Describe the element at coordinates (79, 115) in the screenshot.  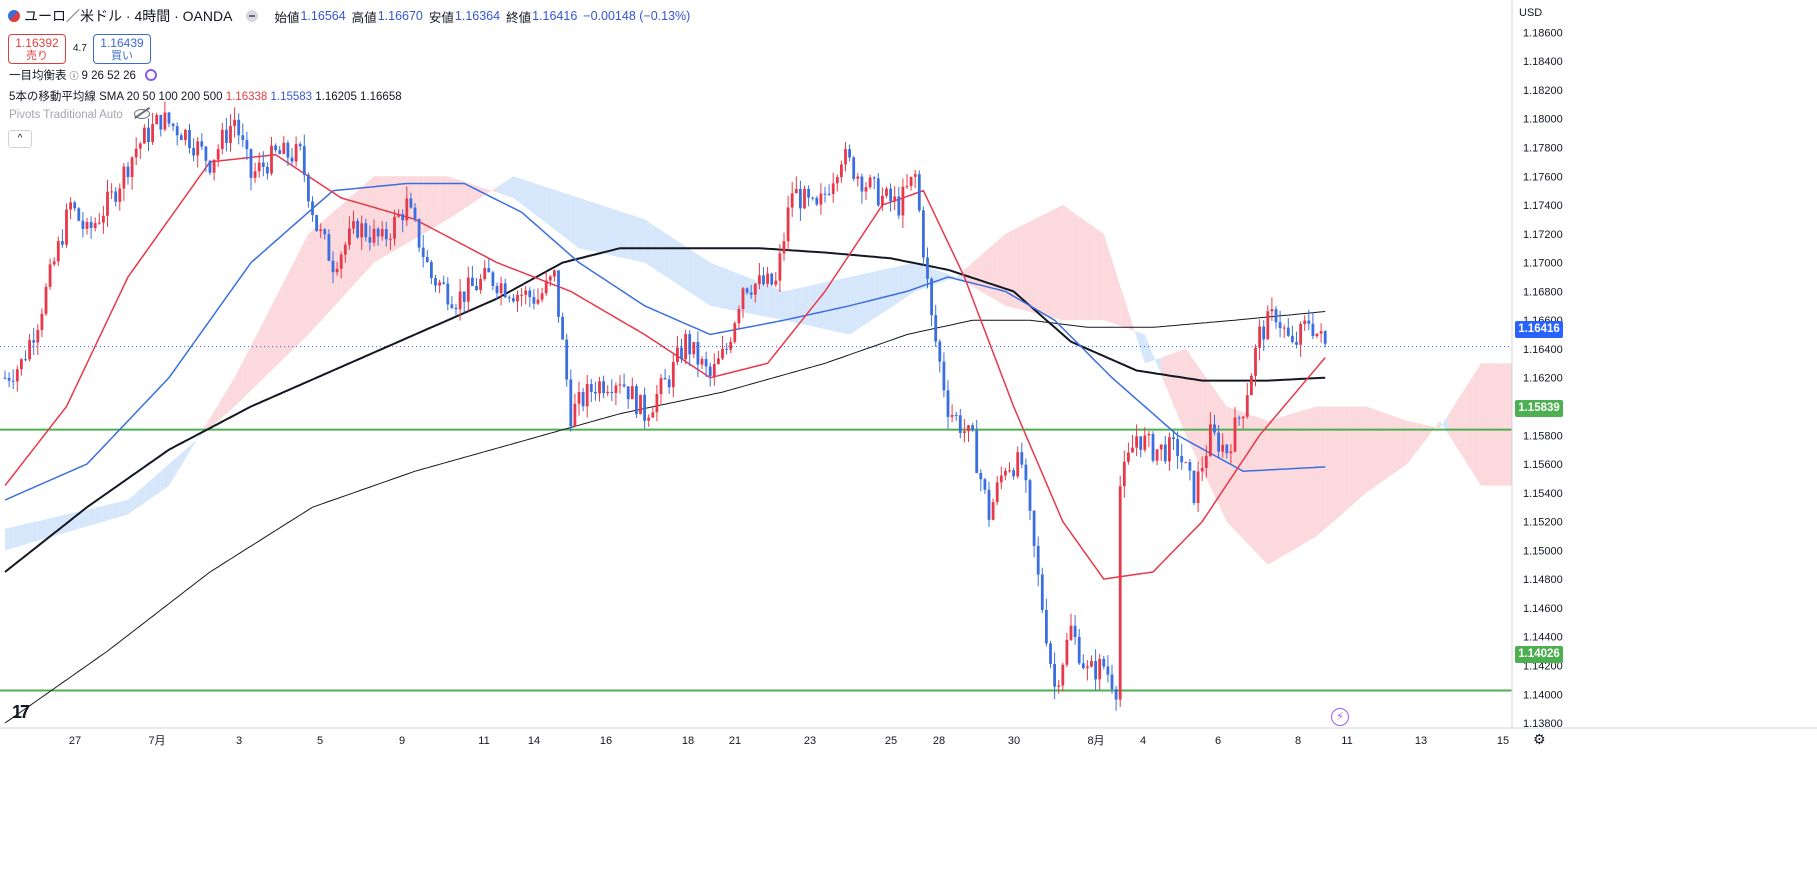
I see `pivots-legend: Pivots Traditional Auto` at that location.